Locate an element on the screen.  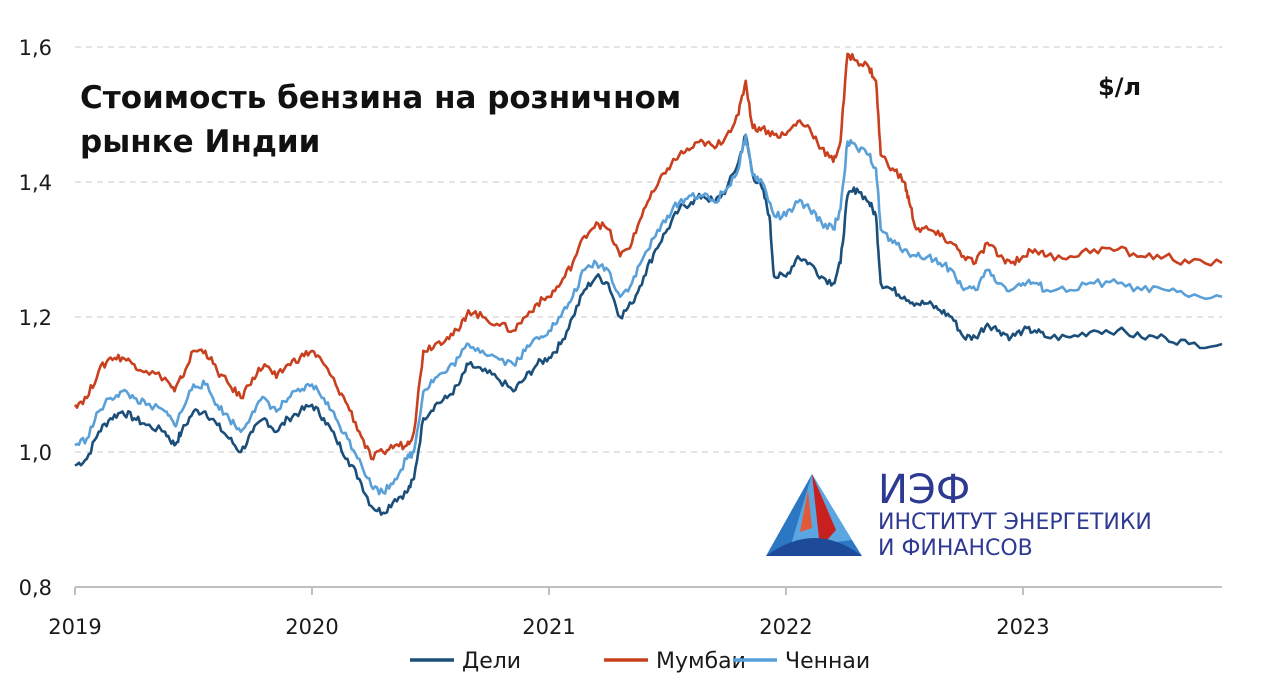
x-tick-labels: 2019 2020 2021 2022 2023 is located at coordinates (548, 627).